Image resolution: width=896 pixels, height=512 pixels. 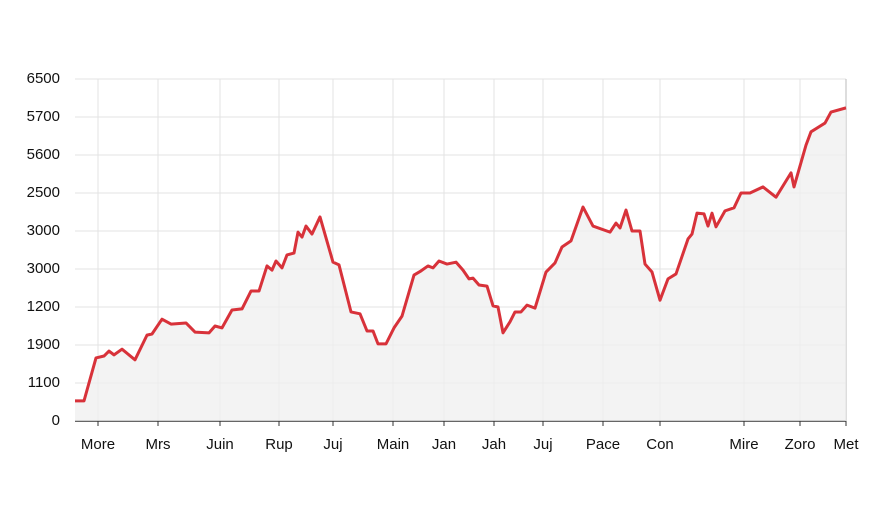 What do you see at coordinates (43, 116) in the screenshot?
I see `y-tick-label: 5700` at bounding box center [43, 116].